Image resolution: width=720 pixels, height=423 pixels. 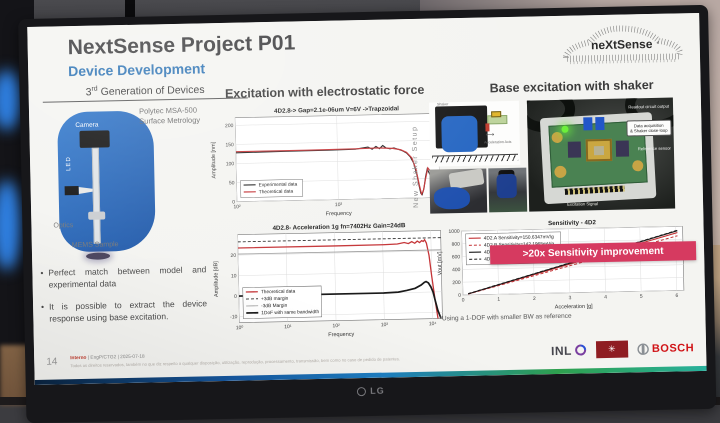 I want to click on lg-dot-icon, so click(x=361, y=391).